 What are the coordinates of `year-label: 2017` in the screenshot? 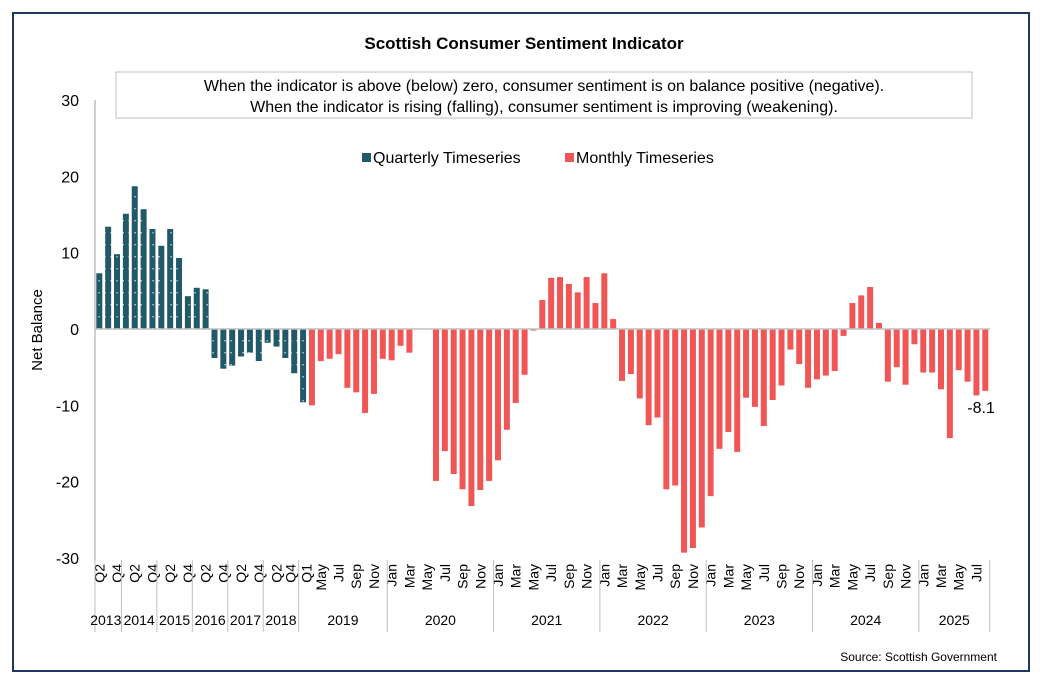 It's located at (245, 620).